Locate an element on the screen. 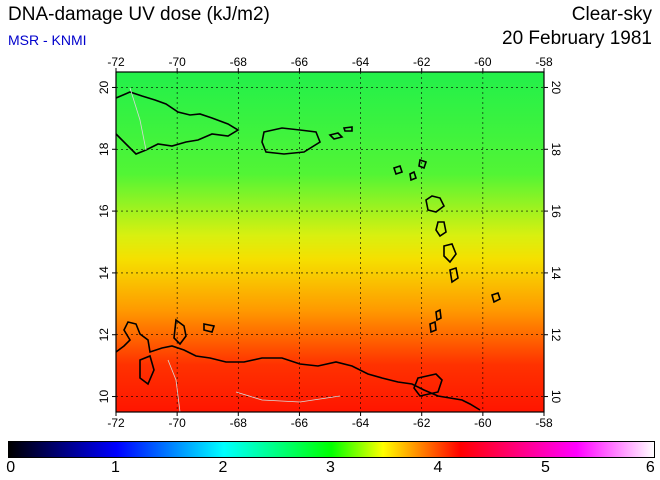 The width and height of the screenshot is (660, 480). lat-label-right: 10 is located at coordinates (556, 397).